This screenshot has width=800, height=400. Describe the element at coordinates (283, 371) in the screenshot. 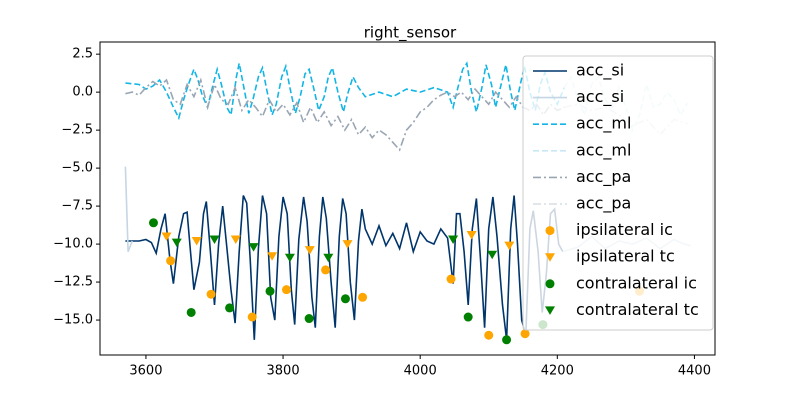

I see `x-tick-label: 3800` at that location.